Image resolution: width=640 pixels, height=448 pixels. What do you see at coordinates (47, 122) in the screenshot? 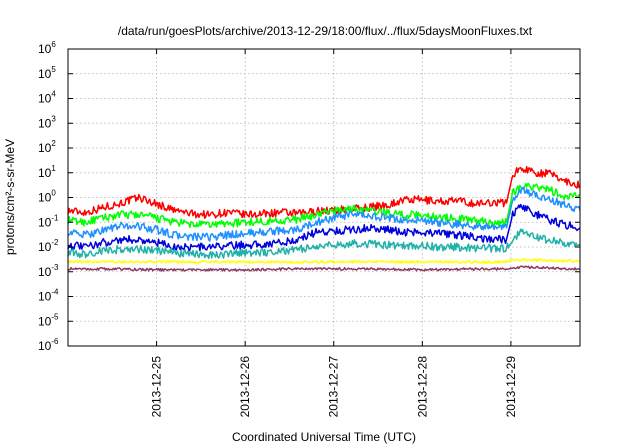
I see `y-tick-label: 10³` at bounding box center [47, 122].